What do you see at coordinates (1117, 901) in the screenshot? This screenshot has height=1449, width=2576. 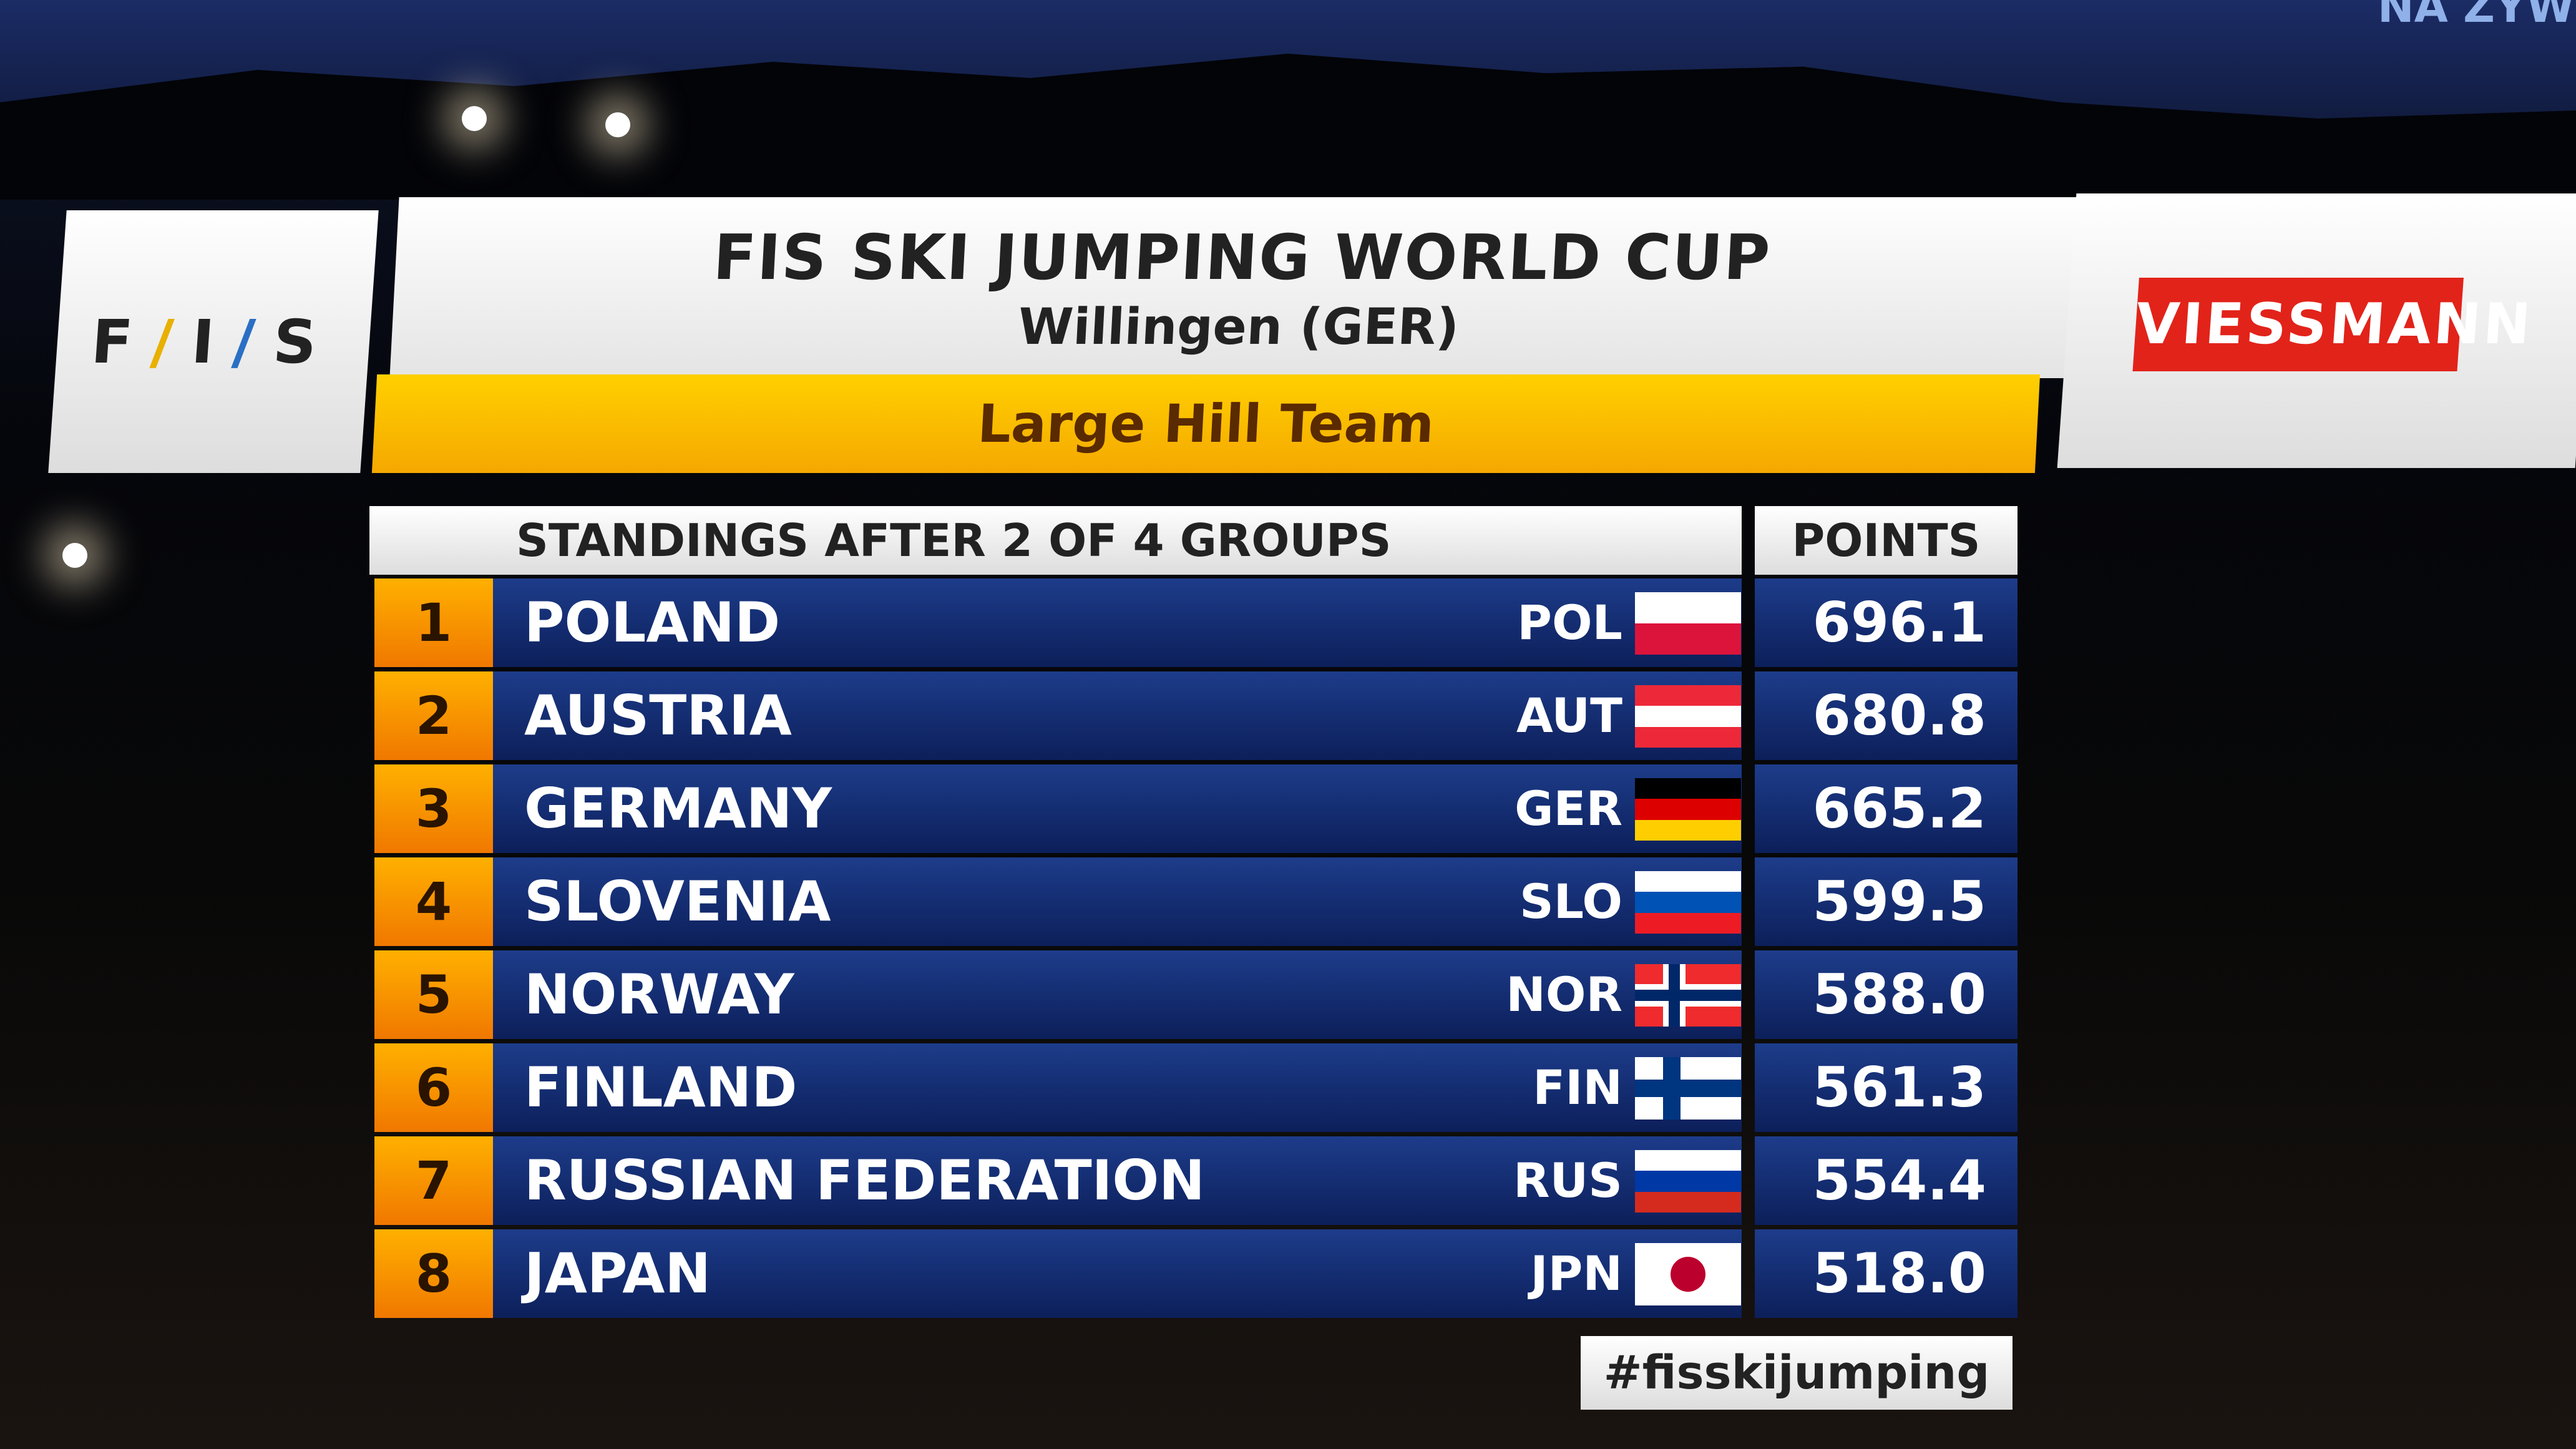 I see `team-name: SLOVENIA` at bounding box center [1117, 901].